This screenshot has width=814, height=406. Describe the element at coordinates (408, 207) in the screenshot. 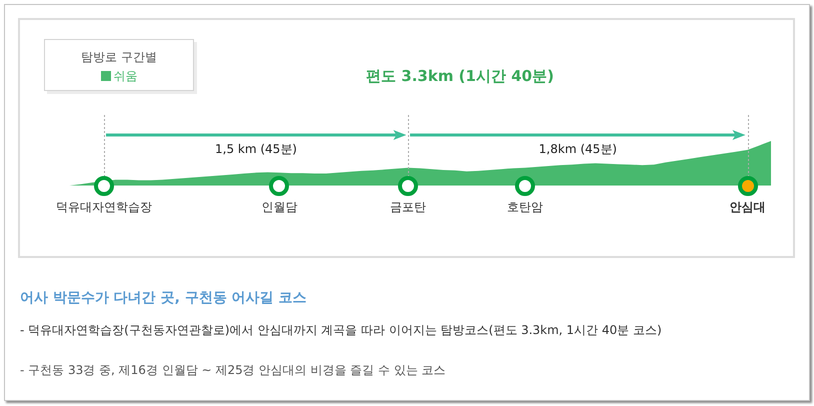

I see `x-tick-label: 금포탄` at that location.